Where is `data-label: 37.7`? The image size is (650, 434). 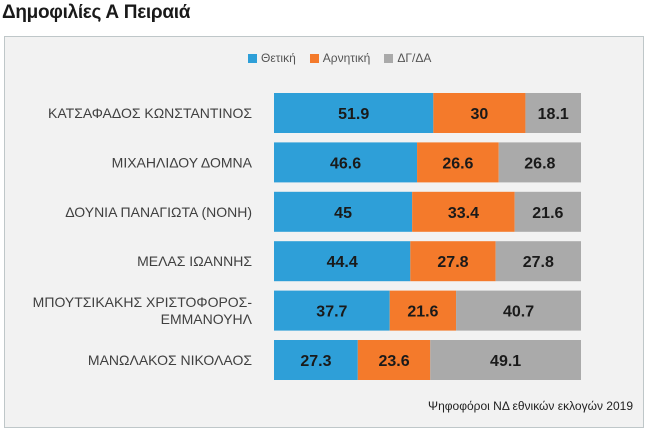 data-label: 37.7 is located at coordinates (331, 312).